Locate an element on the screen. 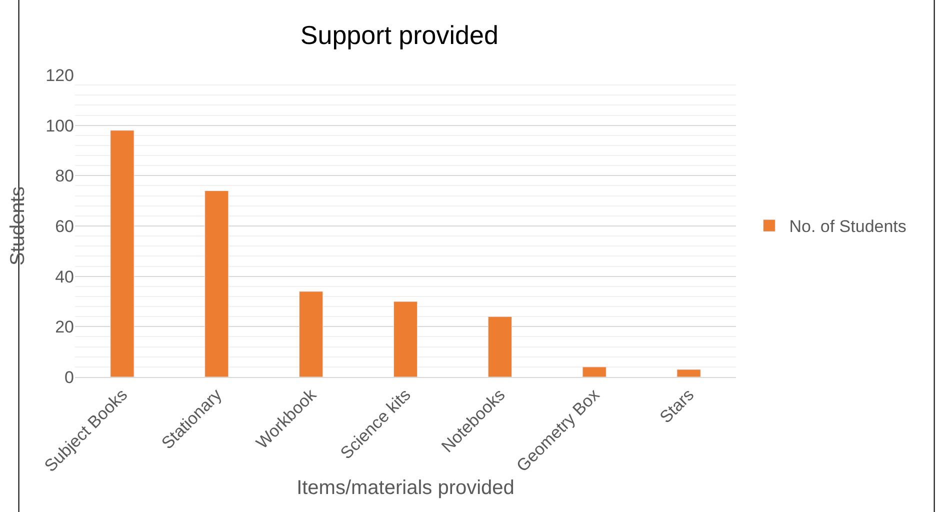 The image size is (951, 512). legend-label: No. of Students is located at coordinates (847, 226).